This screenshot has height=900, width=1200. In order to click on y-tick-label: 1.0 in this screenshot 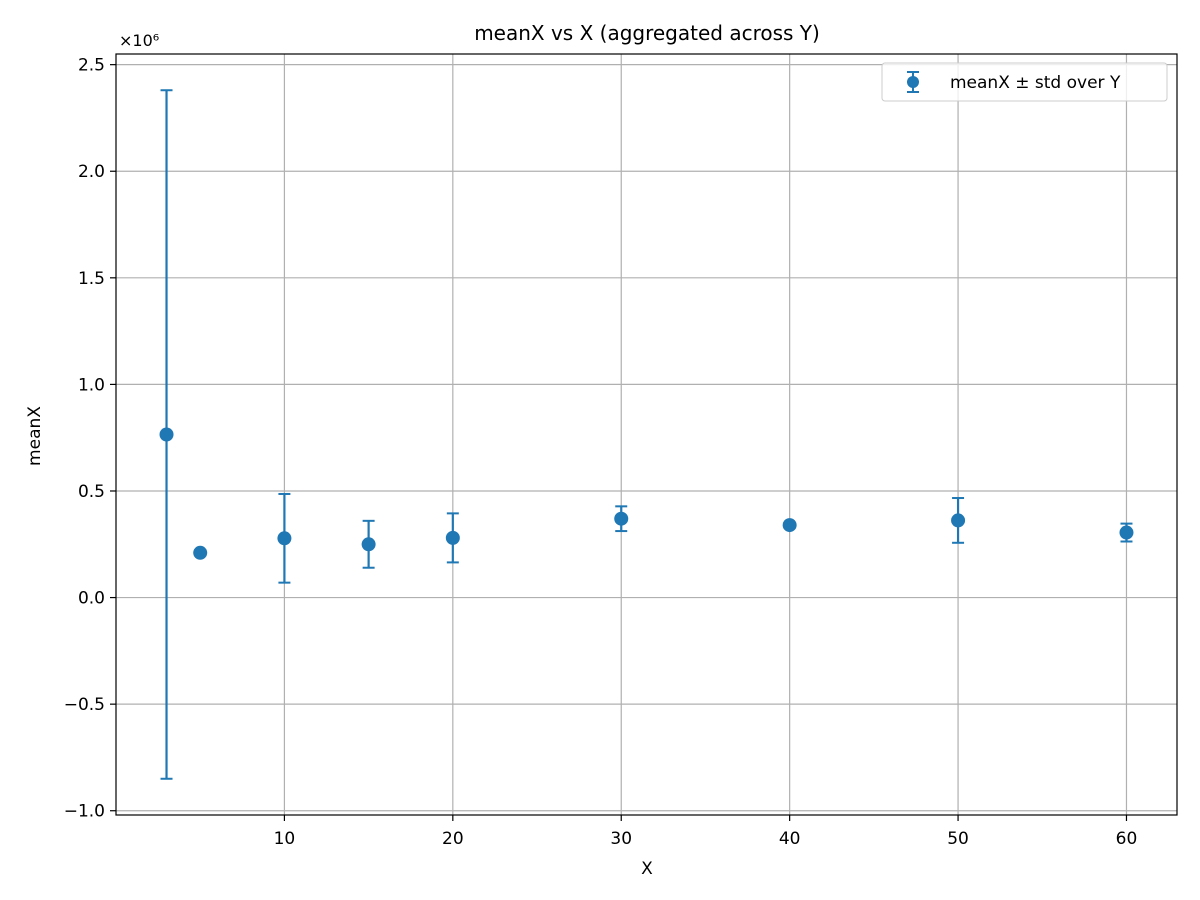, I will do `click(91, 385)`.